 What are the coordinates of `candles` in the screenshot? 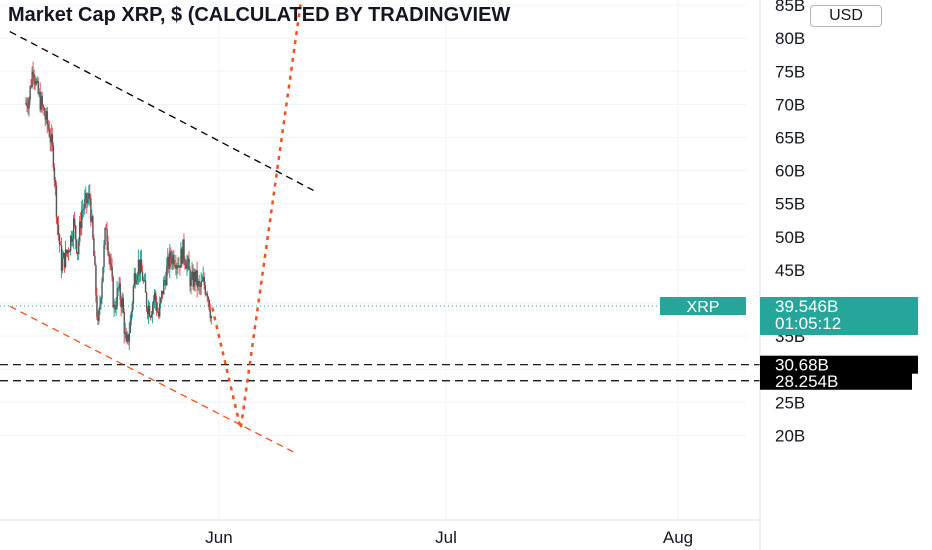 It's located at (119, 206).